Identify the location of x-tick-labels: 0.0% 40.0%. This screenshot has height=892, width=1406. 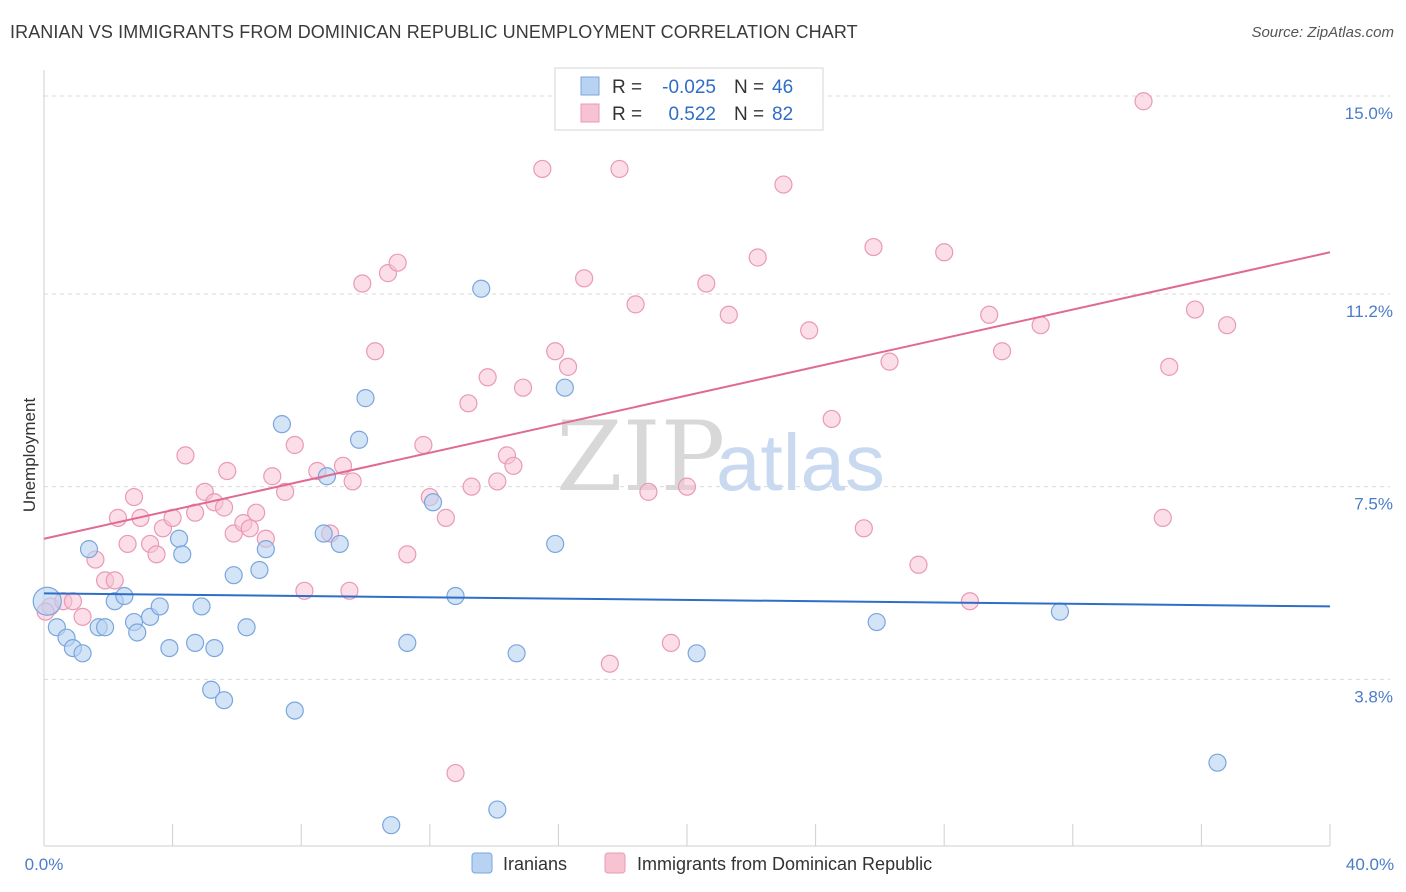
(709, 864).